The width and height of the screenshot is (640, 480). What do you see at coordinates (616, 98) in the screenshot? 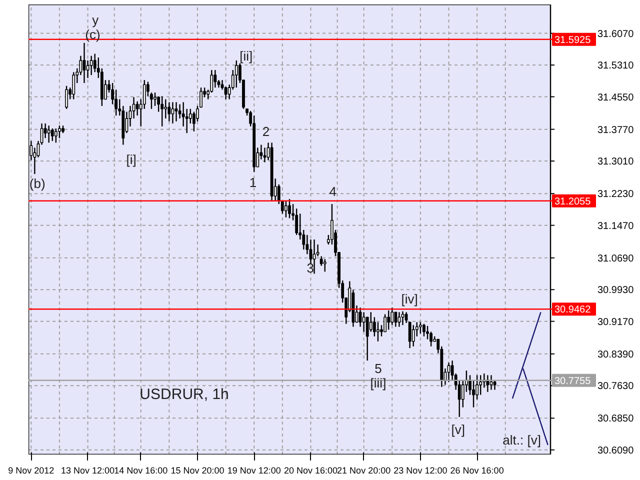
I see `y-tick-label: 31.4550` at bounding box center [616, 98].